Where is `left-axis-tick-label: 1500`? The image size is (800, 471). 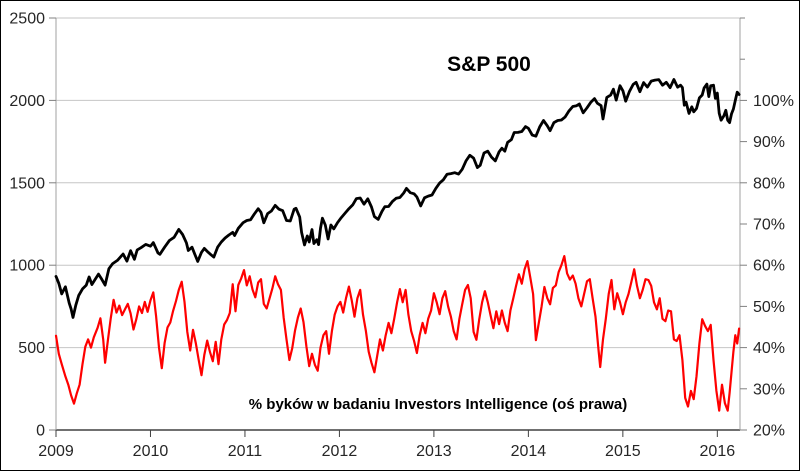 left-axis-tick-label: 1500 is located at coordinates (27, 183).